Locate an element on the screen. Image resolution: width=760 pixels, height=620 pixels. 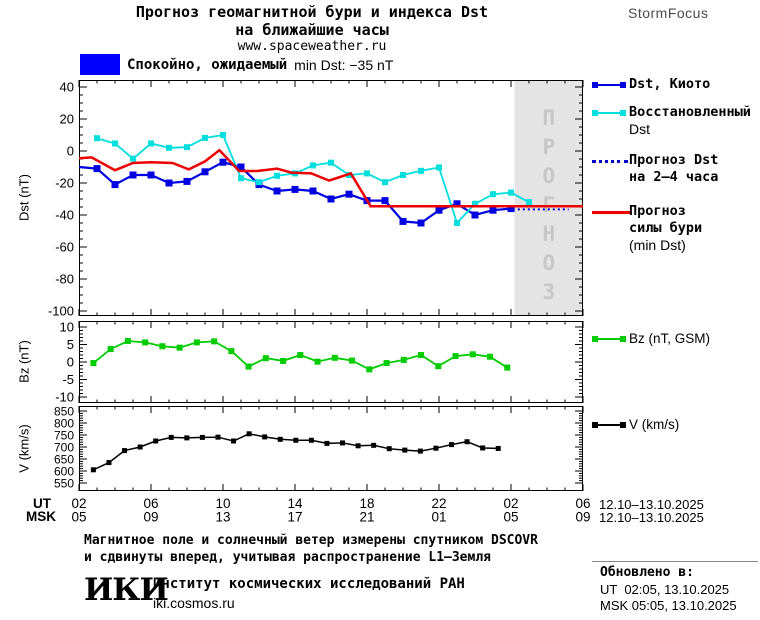
forecast-dst-dotted-swatch is located at coordinates (610, 161).